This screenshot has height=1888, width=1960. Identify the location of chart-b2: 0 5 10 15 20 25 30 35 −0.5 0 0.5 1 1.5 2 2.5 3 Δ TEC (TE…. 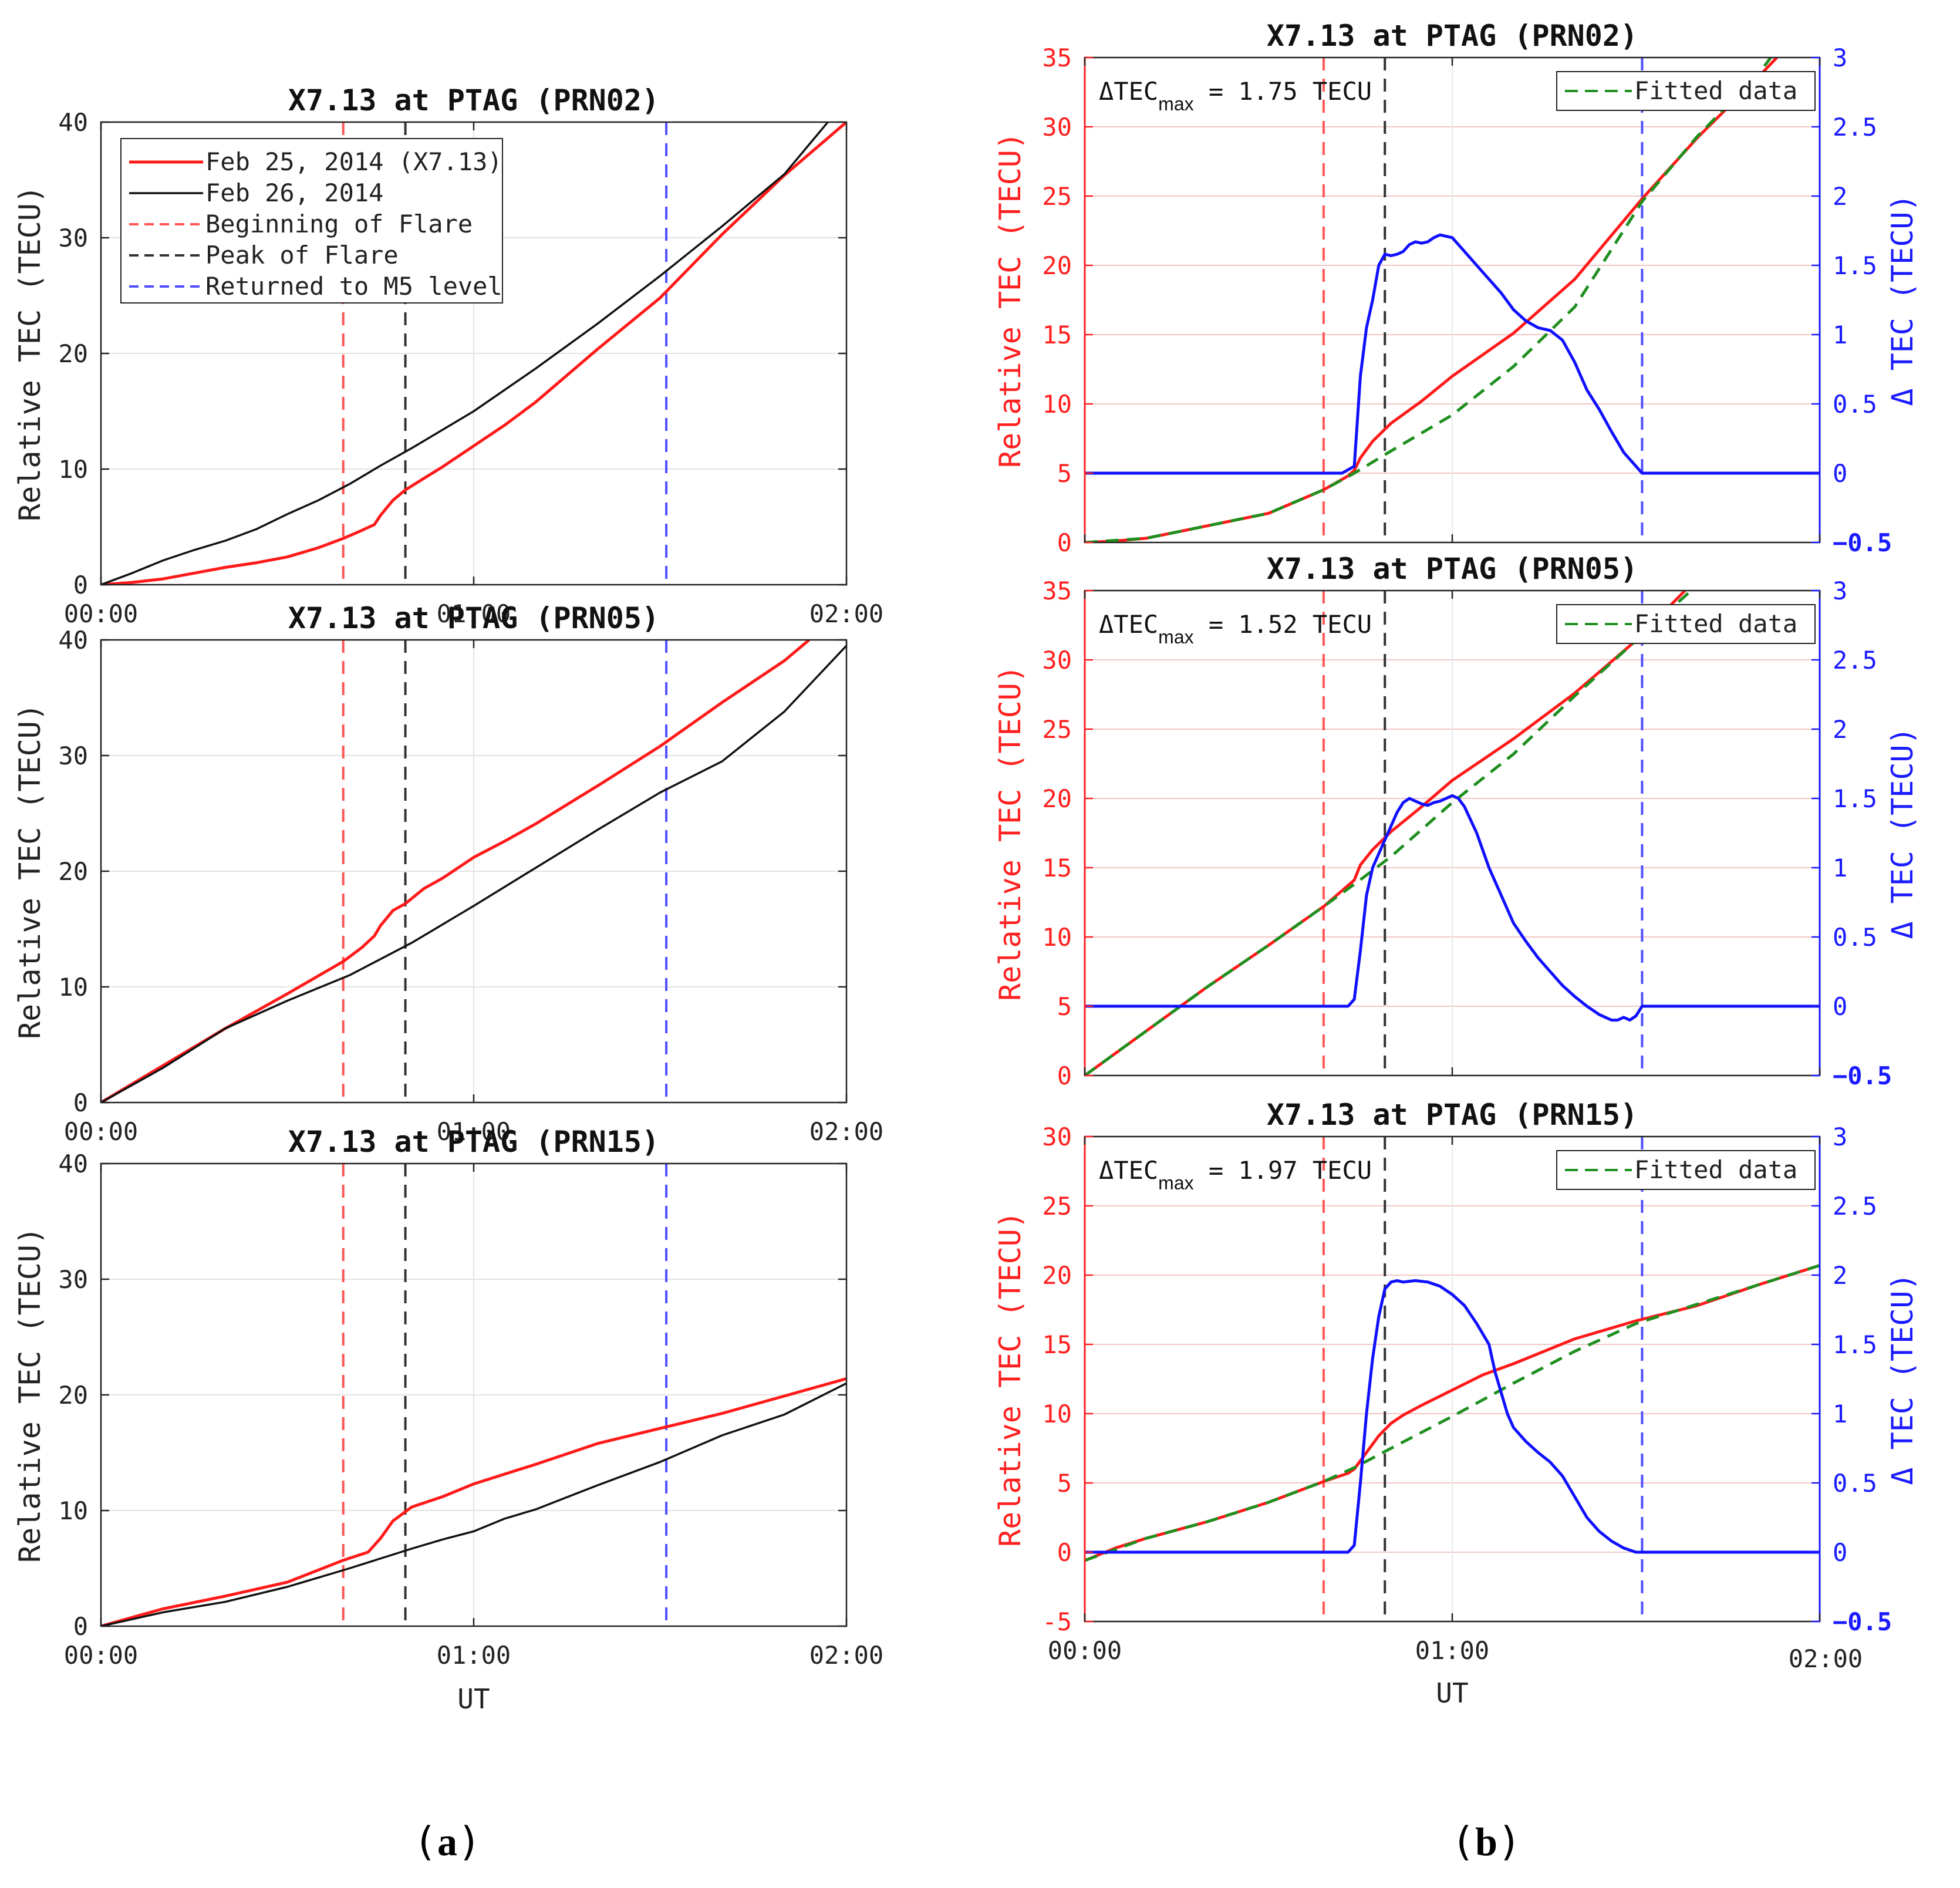
(1456, 821).